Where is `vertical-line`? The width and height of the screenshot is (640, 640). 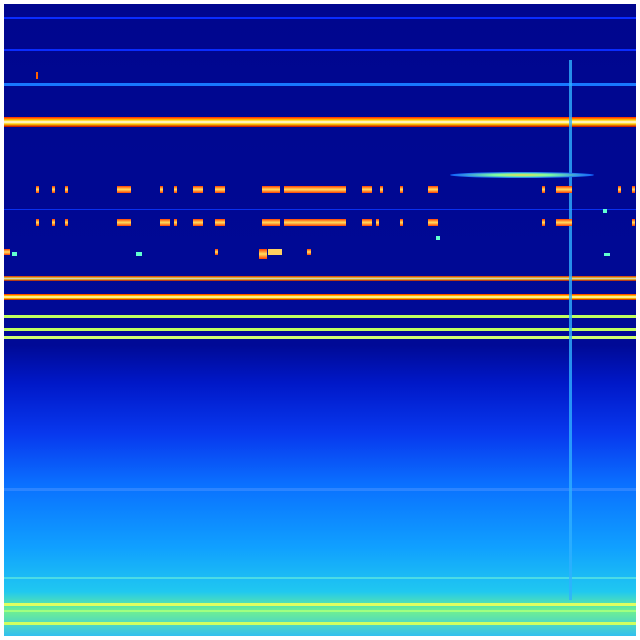 vertical-line is located at coordinates (570, 330).